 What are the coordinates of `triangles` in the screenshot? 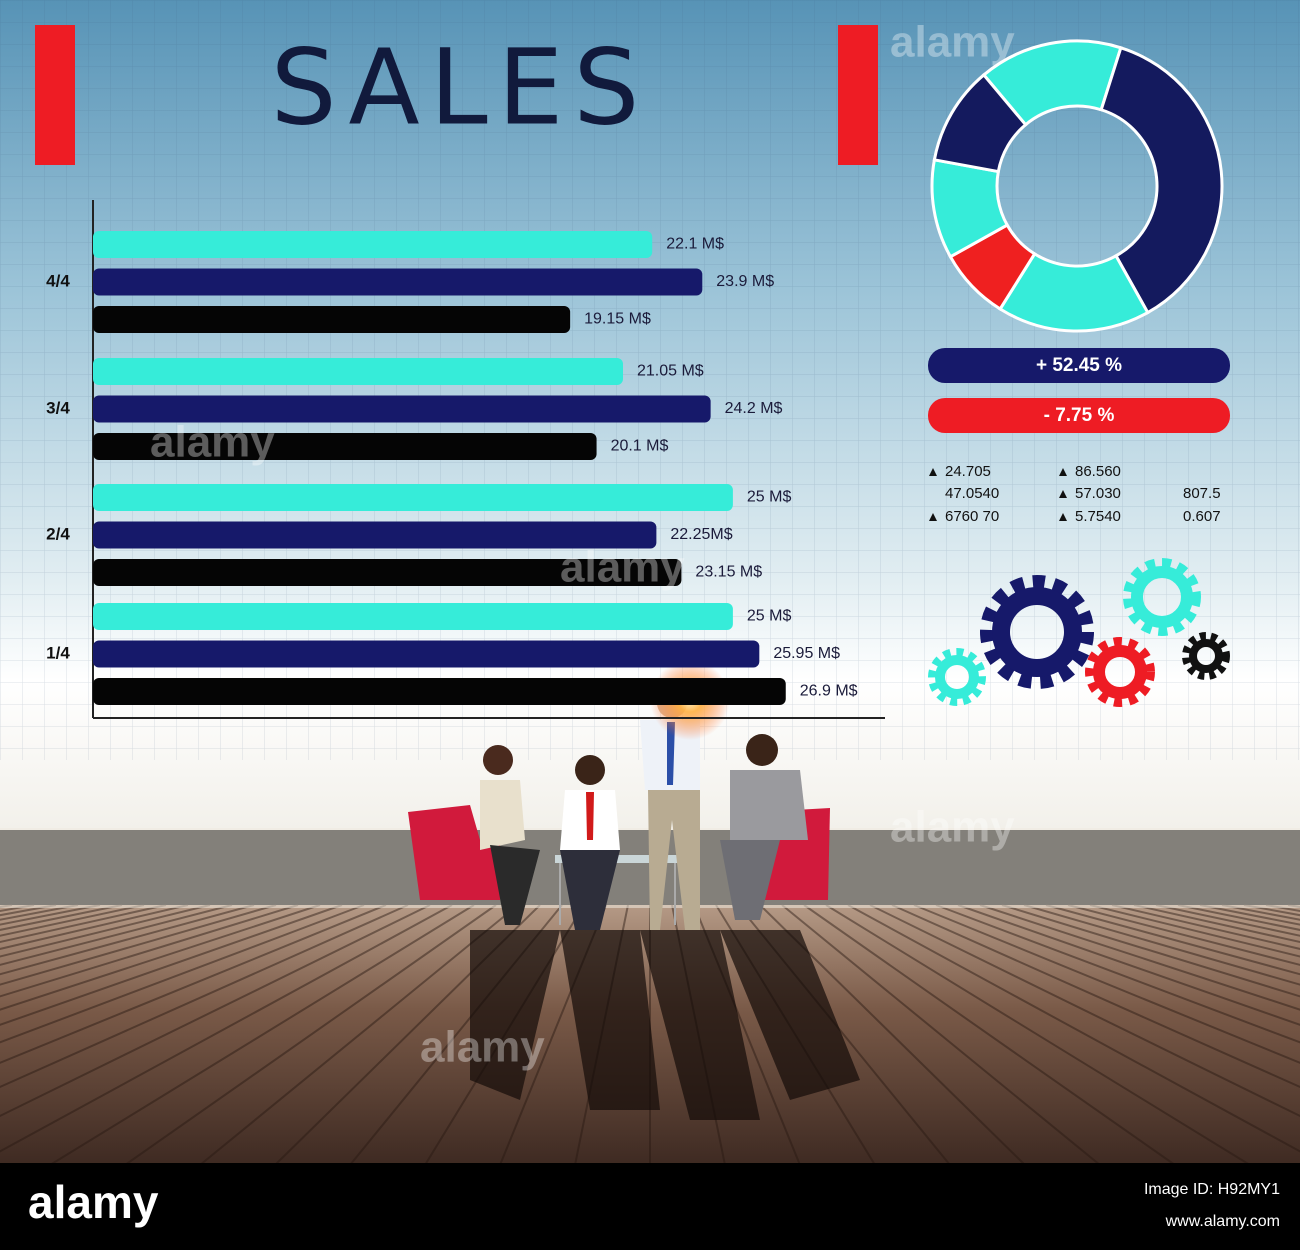 It's located at (998, 494).